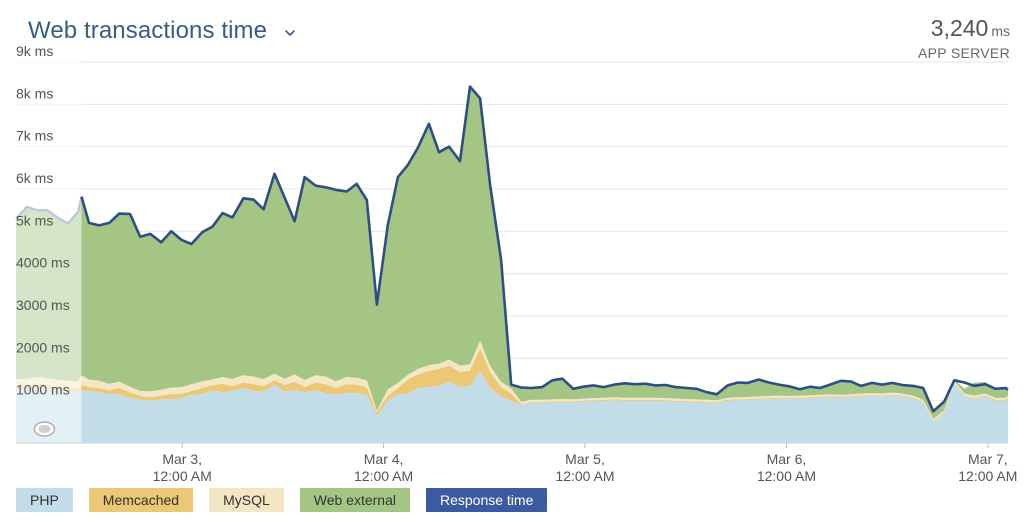 The width and height of the screenshot is (1024, 527). What do you see at coordinates (43, 305) in the screenshot?
I see `y-tick-label: 3000 ms` at bounding box center [43, 305].